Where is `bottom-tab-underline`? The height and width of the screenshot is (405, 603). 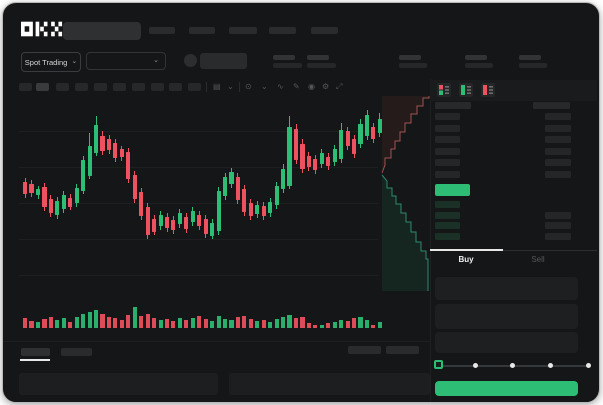 bottom-tab-underline is located at coordinates (35, 360).